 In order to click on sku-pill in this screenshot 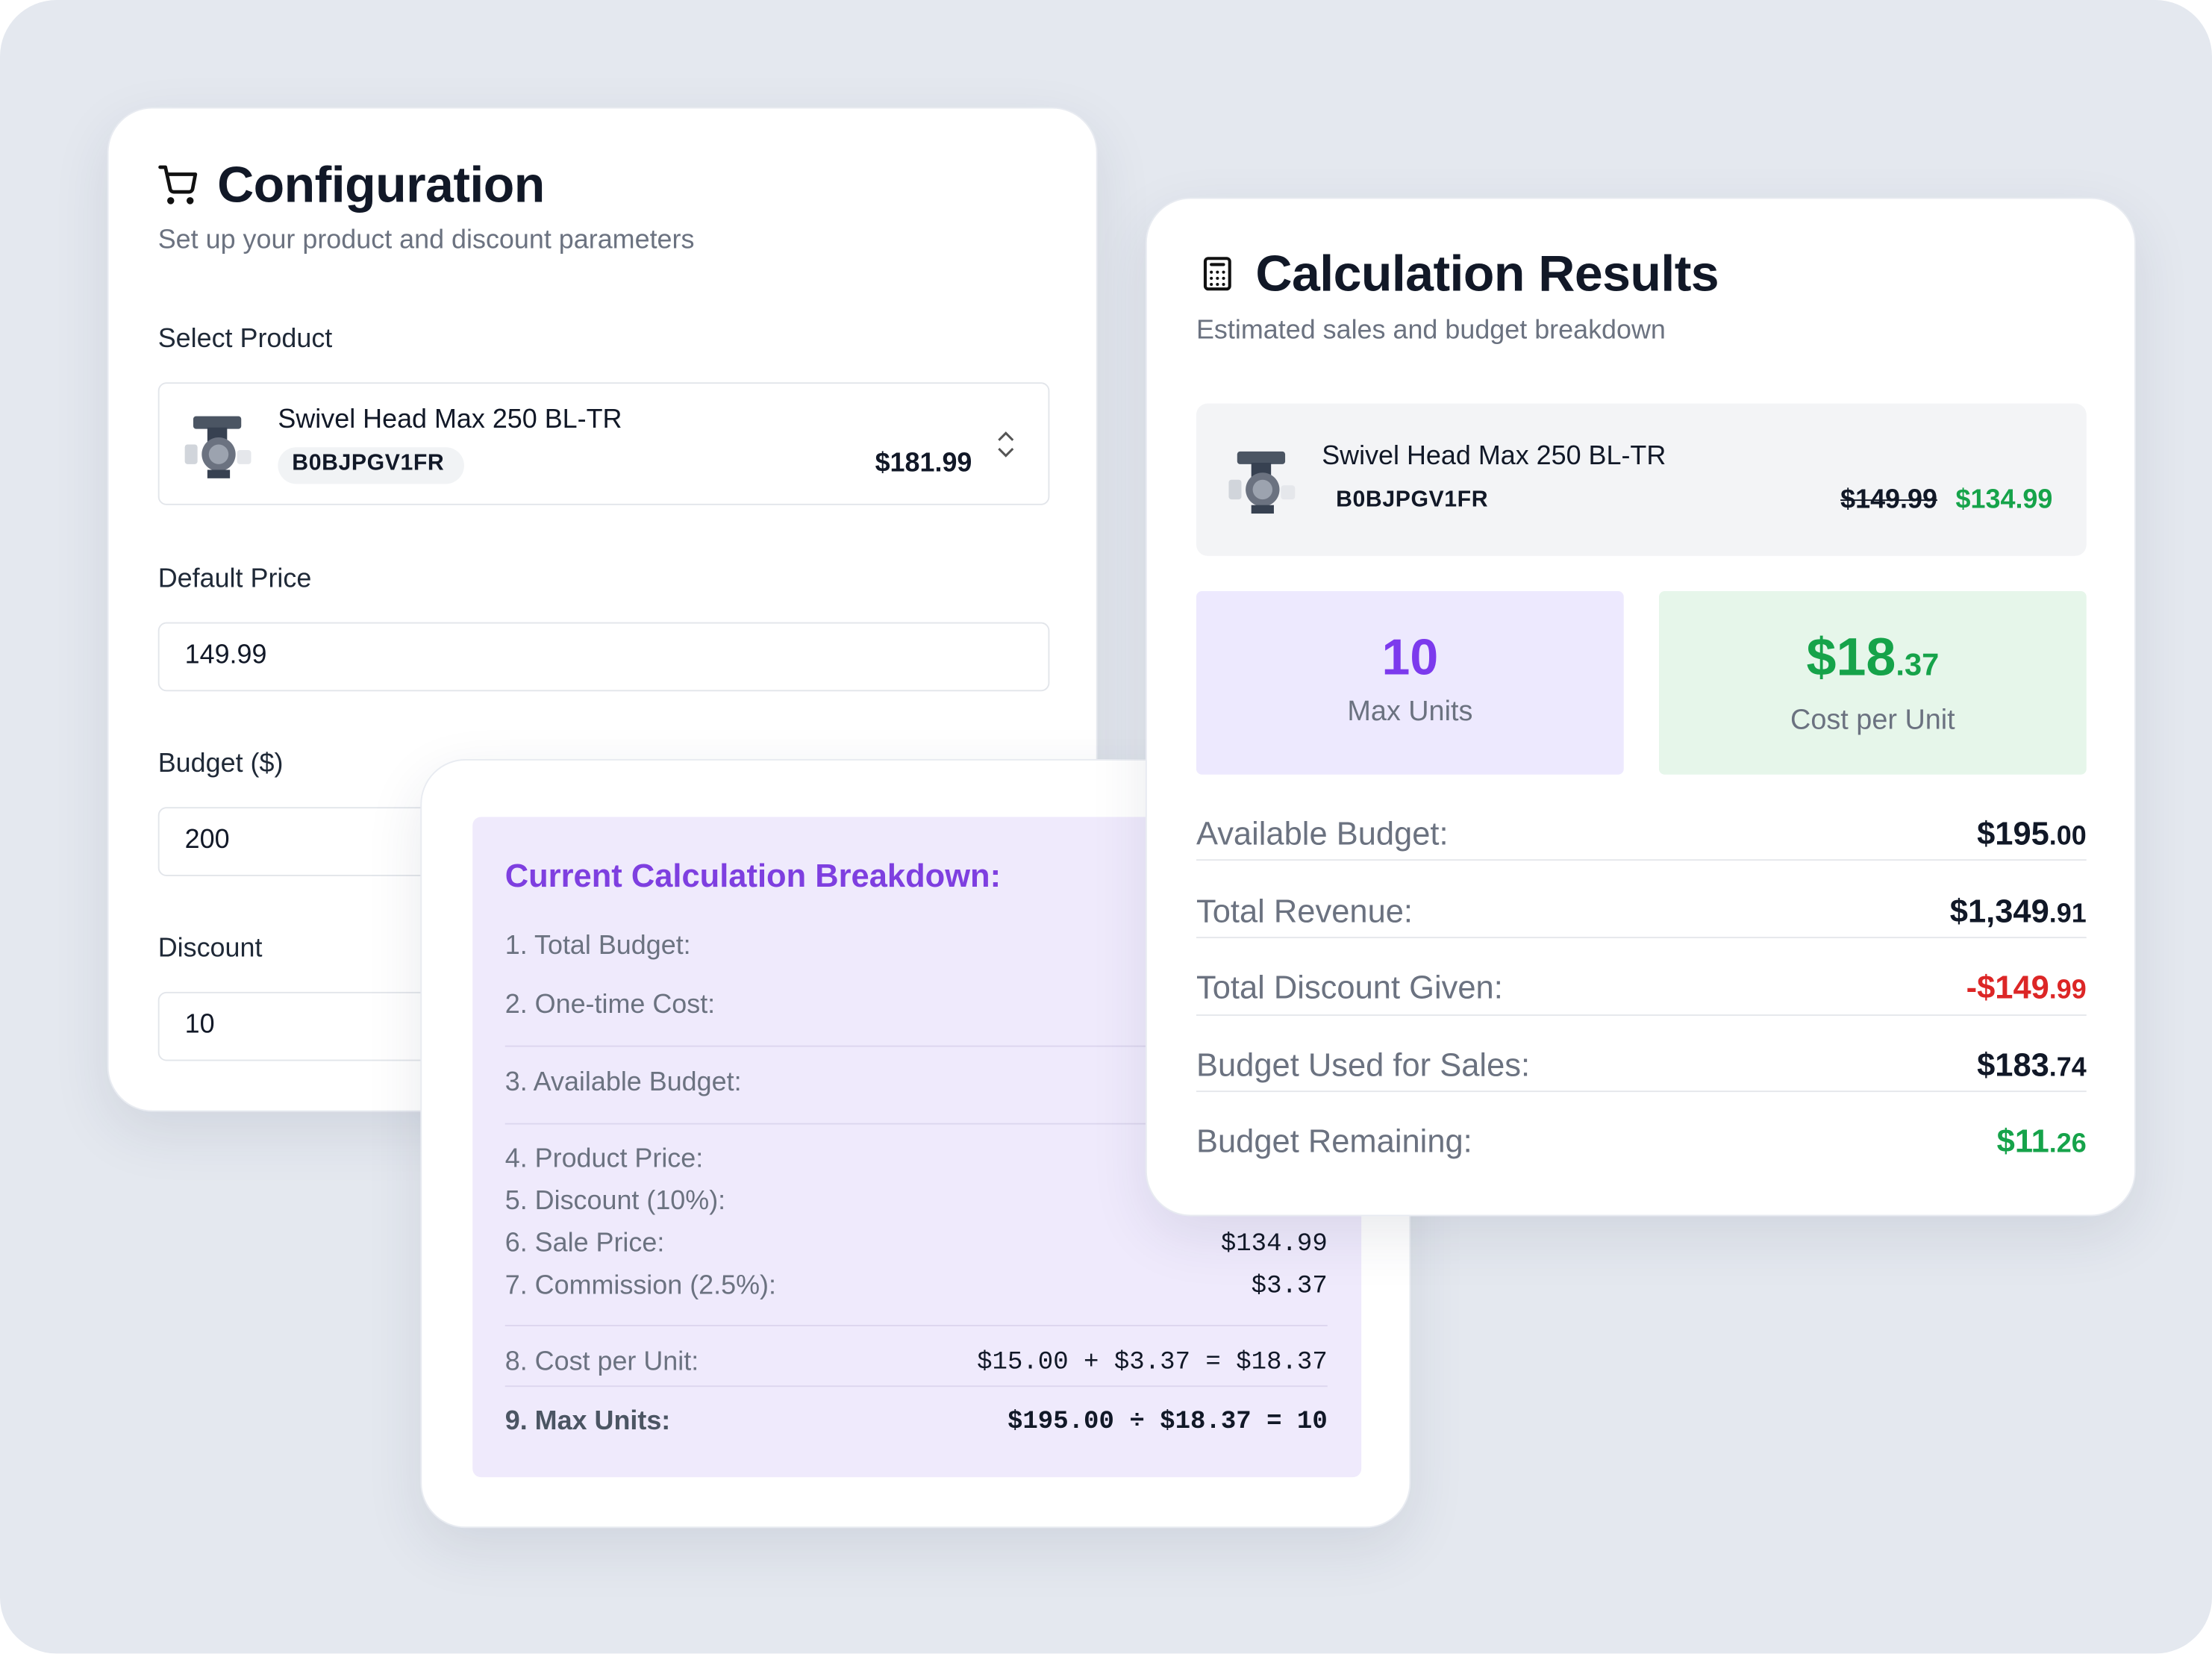, I will do `click(371, 465)`.